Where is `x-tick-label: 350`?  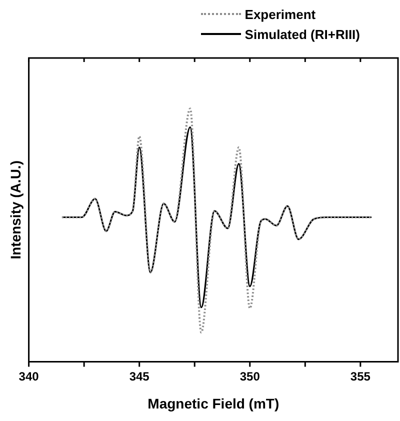 x-tick-label: 350 is located at coordinates (250, 376).